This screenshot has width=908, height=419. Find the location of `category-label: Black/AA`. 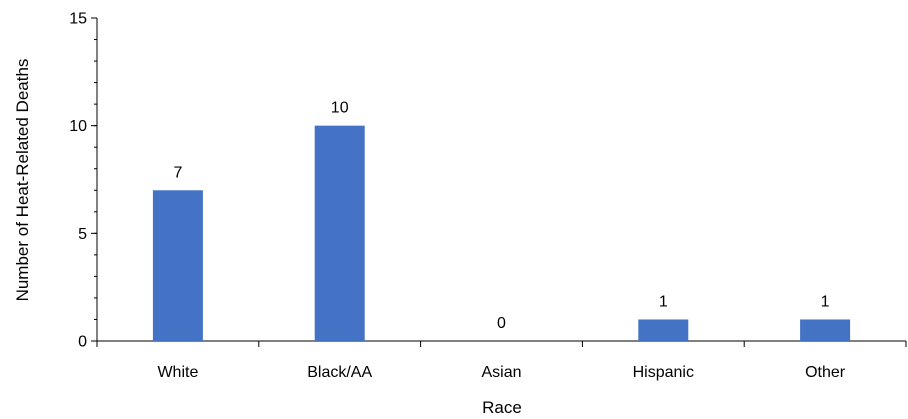

category-label: Black/AA is located at coordinates (339, 372).